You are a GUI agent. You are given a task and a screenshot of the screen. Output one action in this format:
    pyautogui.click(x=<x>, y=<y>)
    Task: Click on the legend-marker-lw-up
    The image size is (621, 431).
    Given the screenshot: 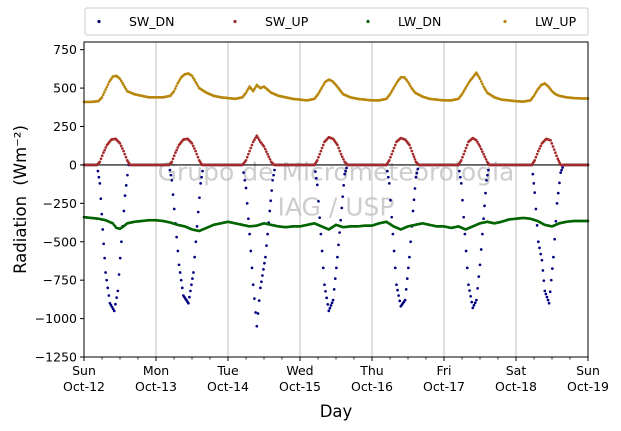 What is the action you would take?
    pyautogui.click(x=505, y=21)
    